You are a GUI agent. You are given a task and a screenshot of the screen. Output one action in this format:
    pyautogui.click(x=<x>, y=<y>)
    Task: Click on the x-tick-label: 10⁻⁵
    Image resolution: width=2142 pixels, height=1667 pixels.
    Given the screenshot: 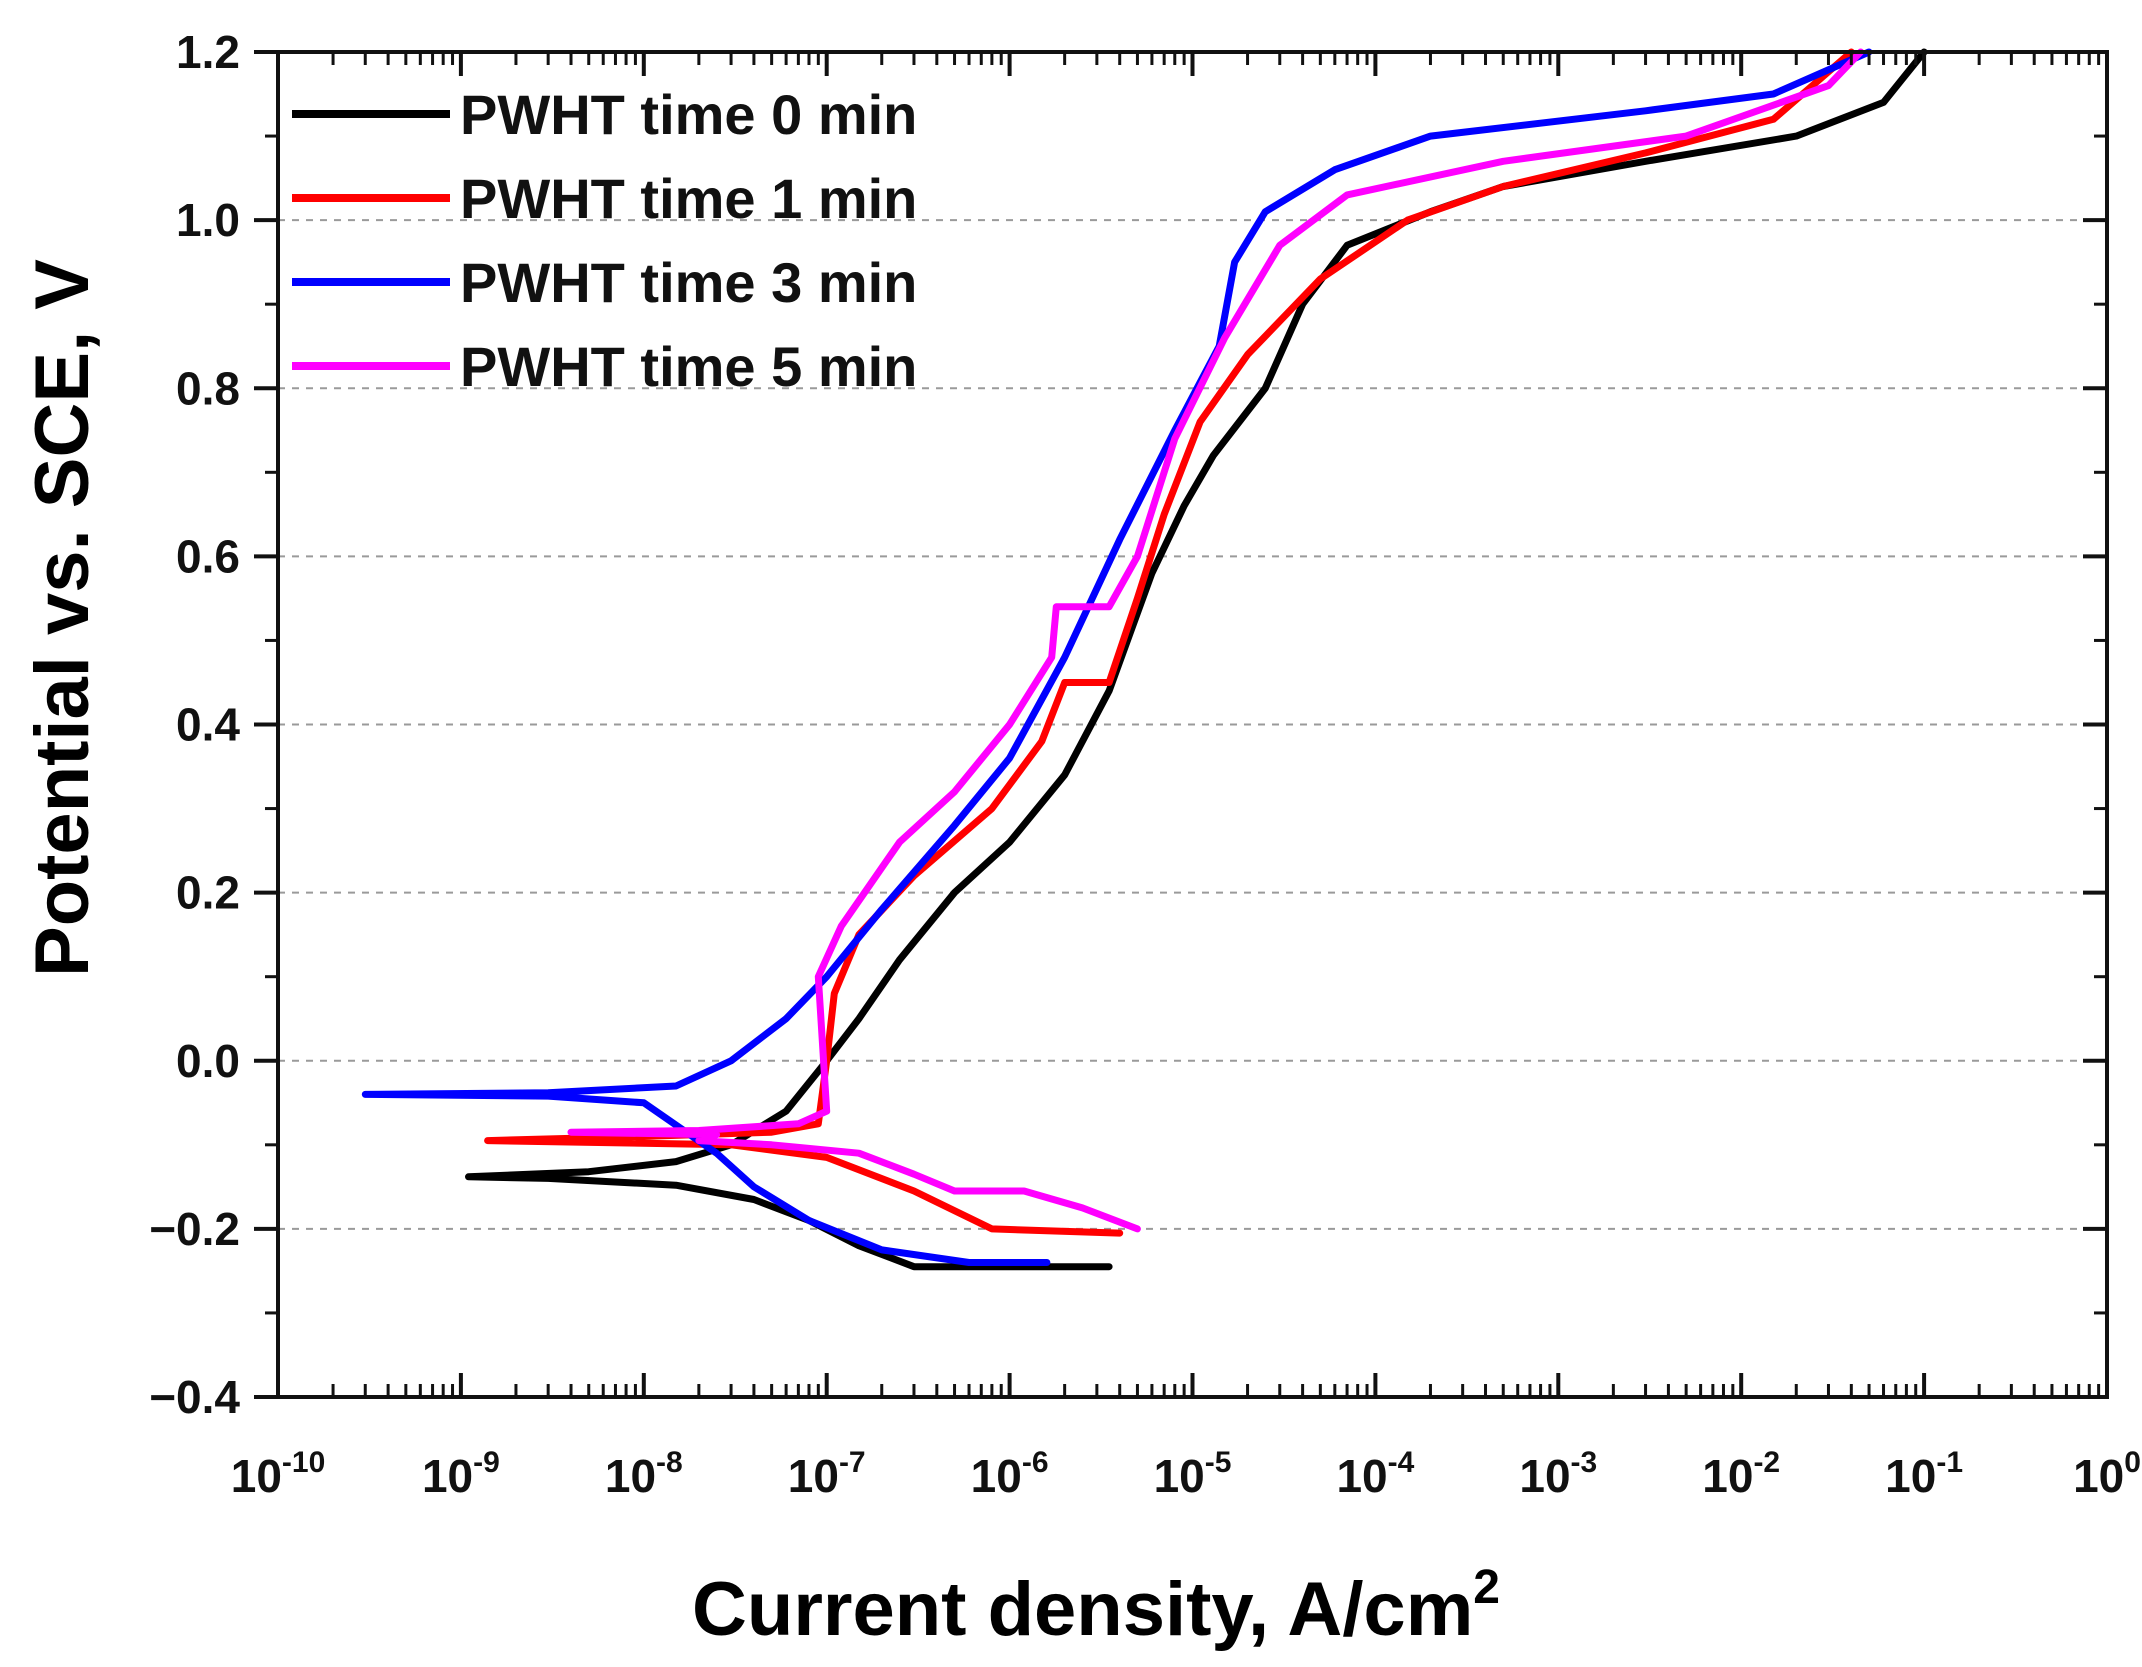 What is the action you would take?
    pyautogui.click(x=1193, y=1474)
    